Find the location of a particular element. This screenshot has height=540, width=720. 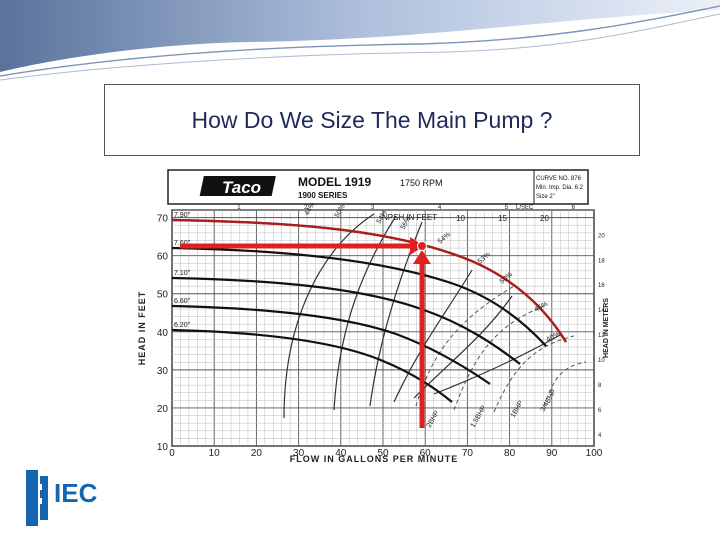

meter-tick-label: 20 is located at coordinates (601, 236).